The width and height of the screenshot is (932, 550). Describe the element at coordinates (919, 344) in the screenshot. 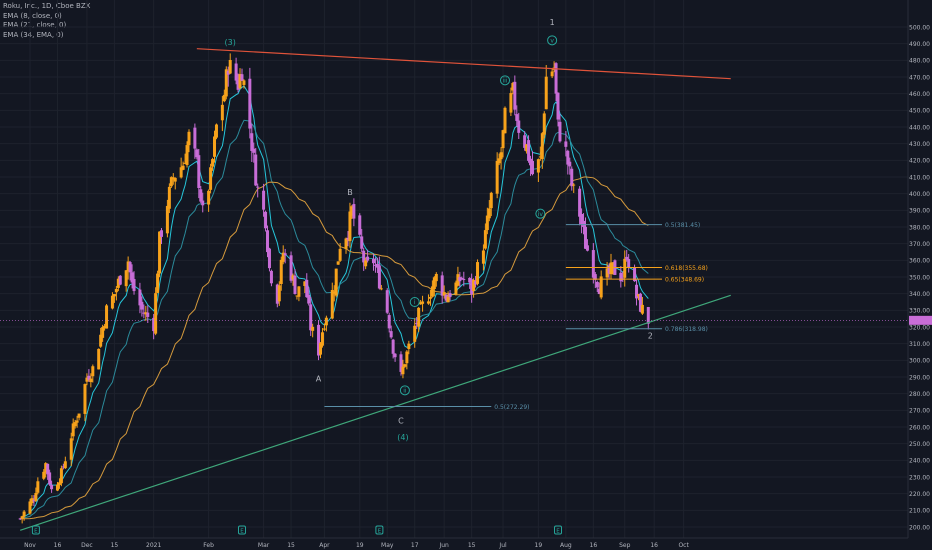

I see `price-tick: 310.00` at that location.